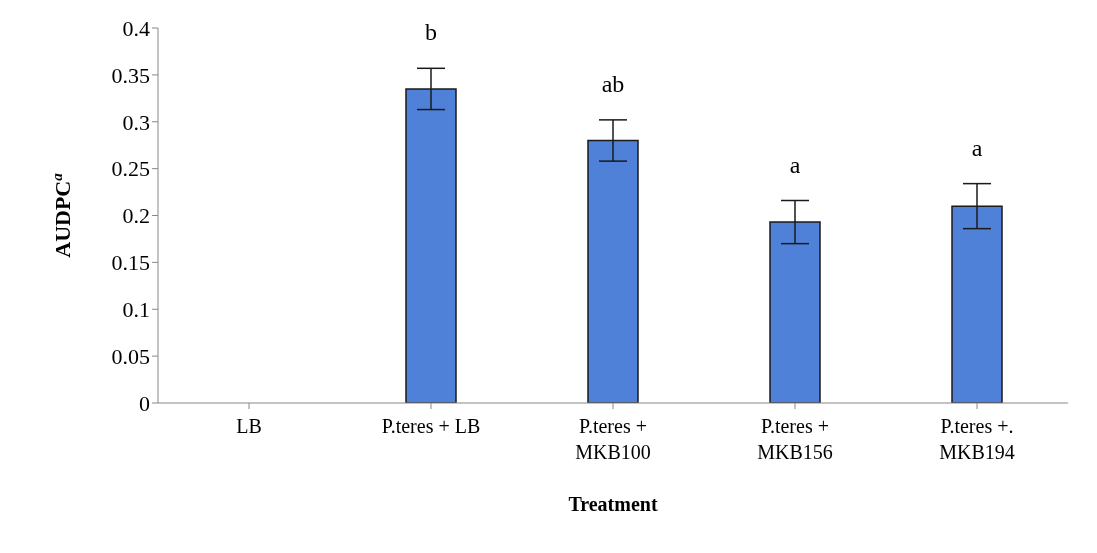 The width and height of the screenshot is (1097, 553). What do you see at coordinates (130, 263) in the screenshot?
I see `y-tick-label: 0.15` at bounding box center [130, 263].